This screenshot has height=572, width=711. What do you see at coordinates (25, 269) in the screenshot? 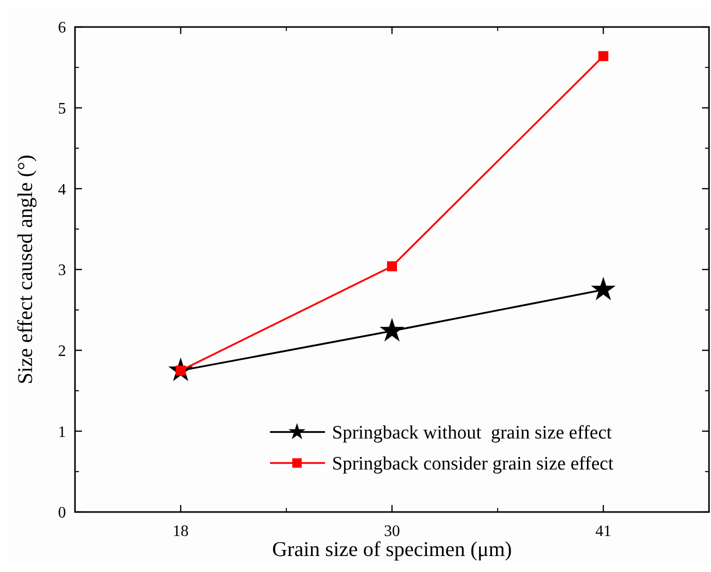
I see `y-axis-title: Size effect caused angle (°)` at bounding box center [25, 269].